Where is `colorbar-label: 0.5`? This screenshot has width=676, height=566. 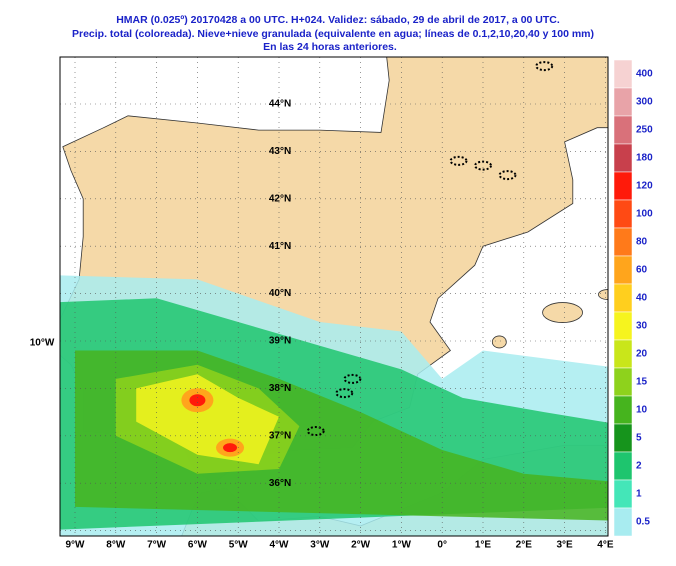 colorbar-label: 0.5 is located at coordinates (643, 522).